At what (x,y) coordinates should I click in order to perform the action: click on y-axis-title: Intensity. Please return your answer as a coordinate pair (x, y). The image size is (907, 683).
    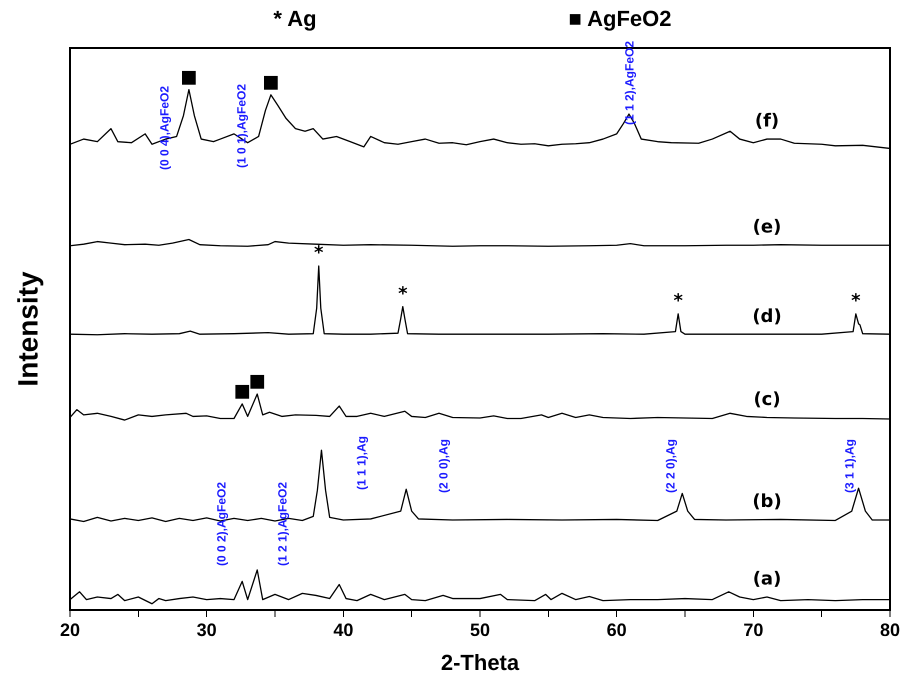
    Looking at the image, I should click on (28, 329).